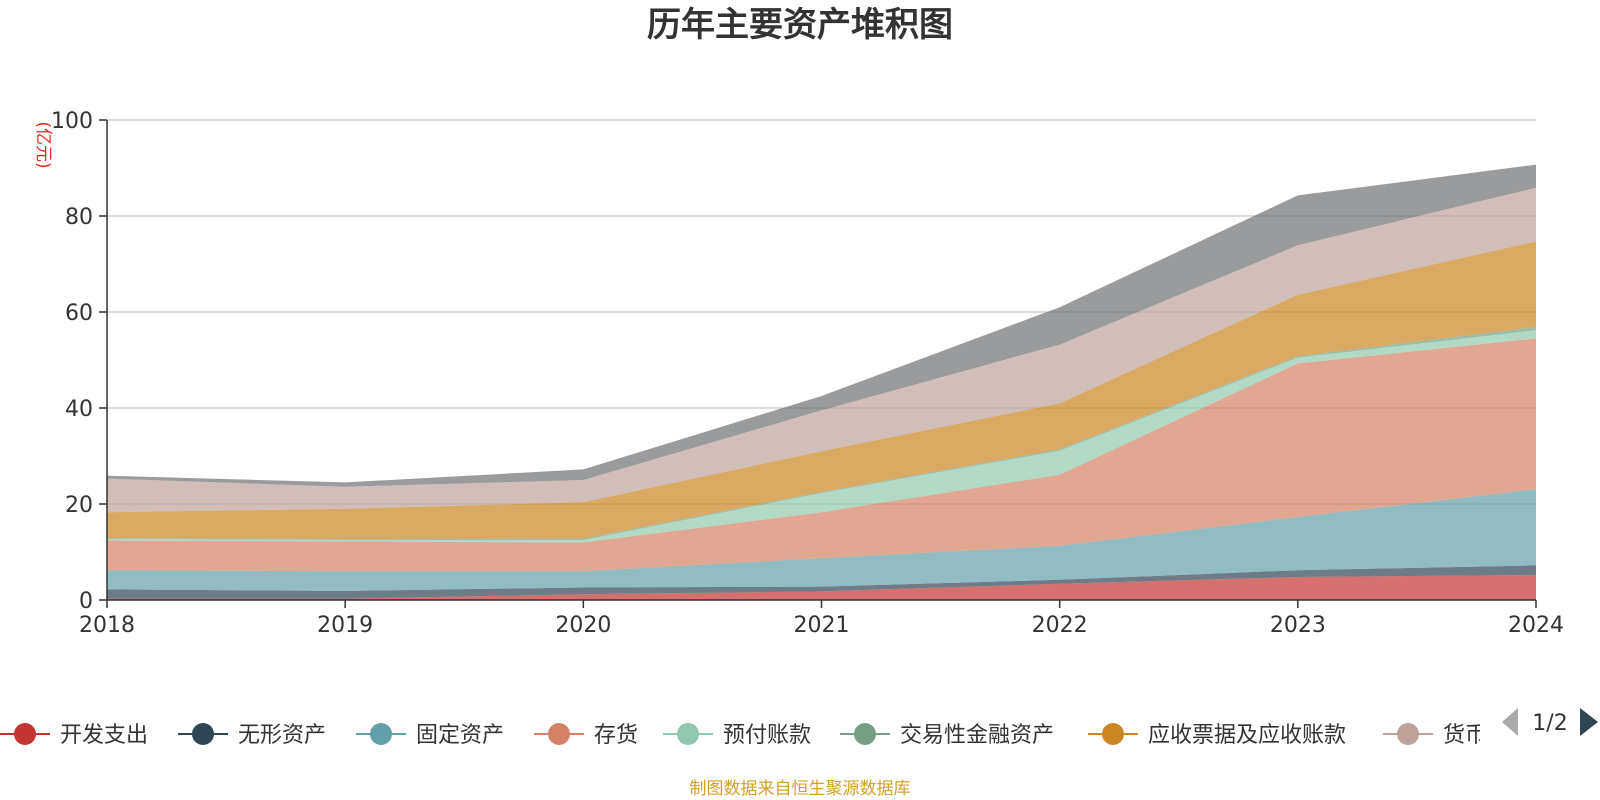 This screenshot has width=1600, height=800. Describe the element at coordinates (345, 625) in the screenshot. I see `x-tick-label: 2019` at that location.